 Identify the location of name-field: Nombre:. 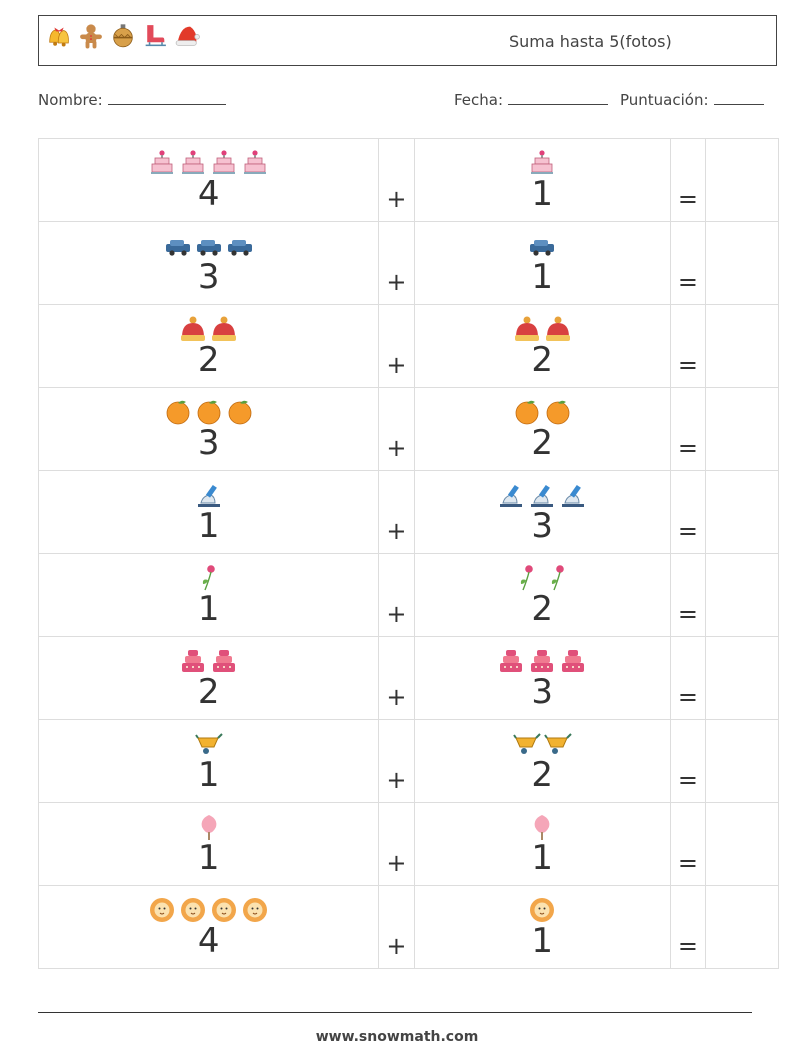
(132, 99).